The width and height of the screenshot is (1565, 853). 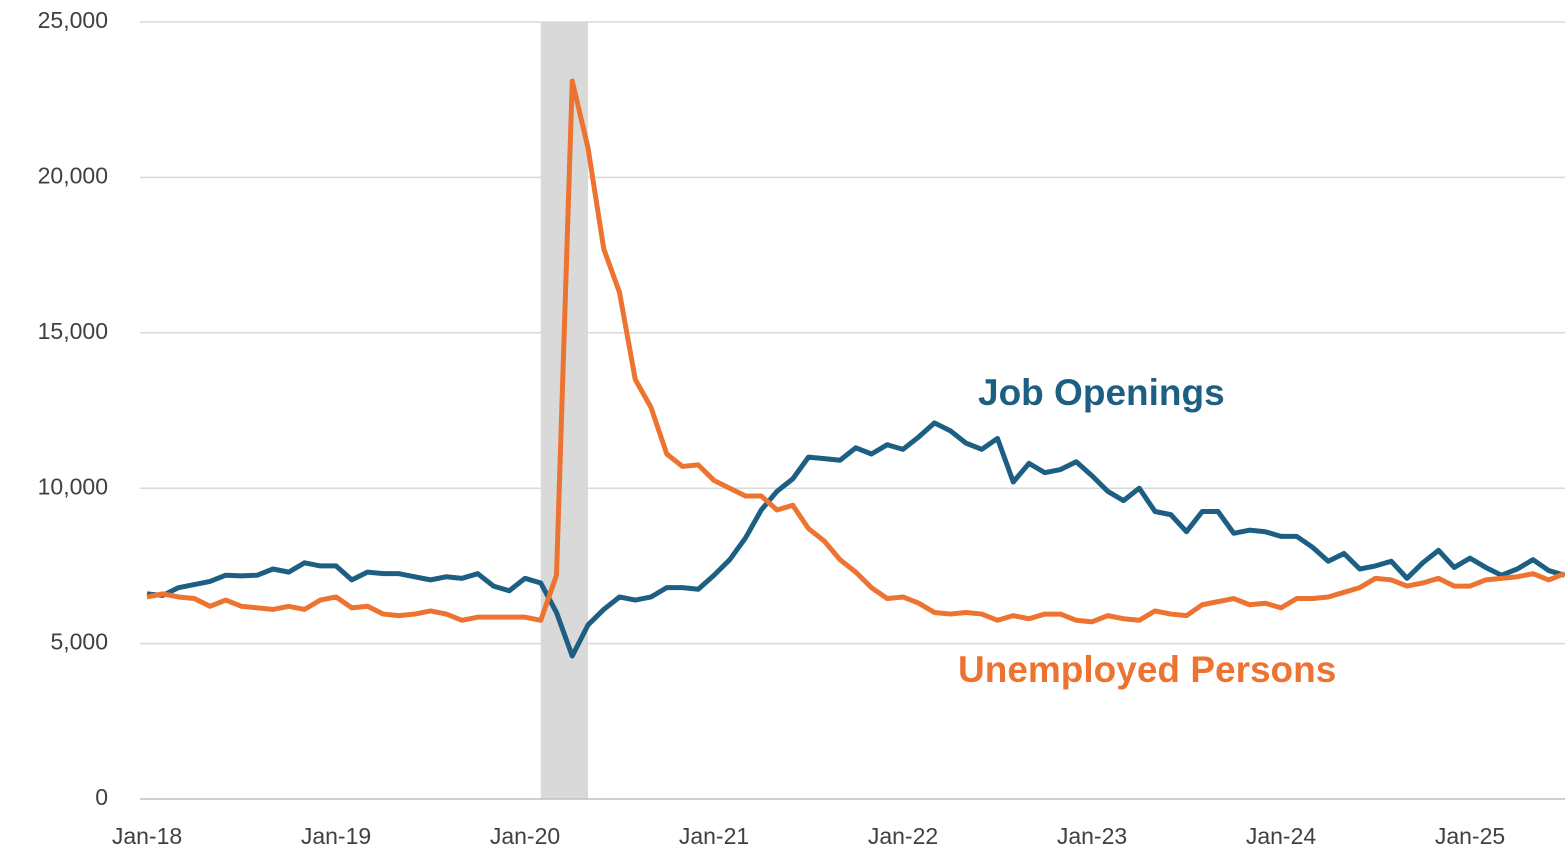 I want to click on x-tick-label: Jan-18, so click(x=147, y=836).